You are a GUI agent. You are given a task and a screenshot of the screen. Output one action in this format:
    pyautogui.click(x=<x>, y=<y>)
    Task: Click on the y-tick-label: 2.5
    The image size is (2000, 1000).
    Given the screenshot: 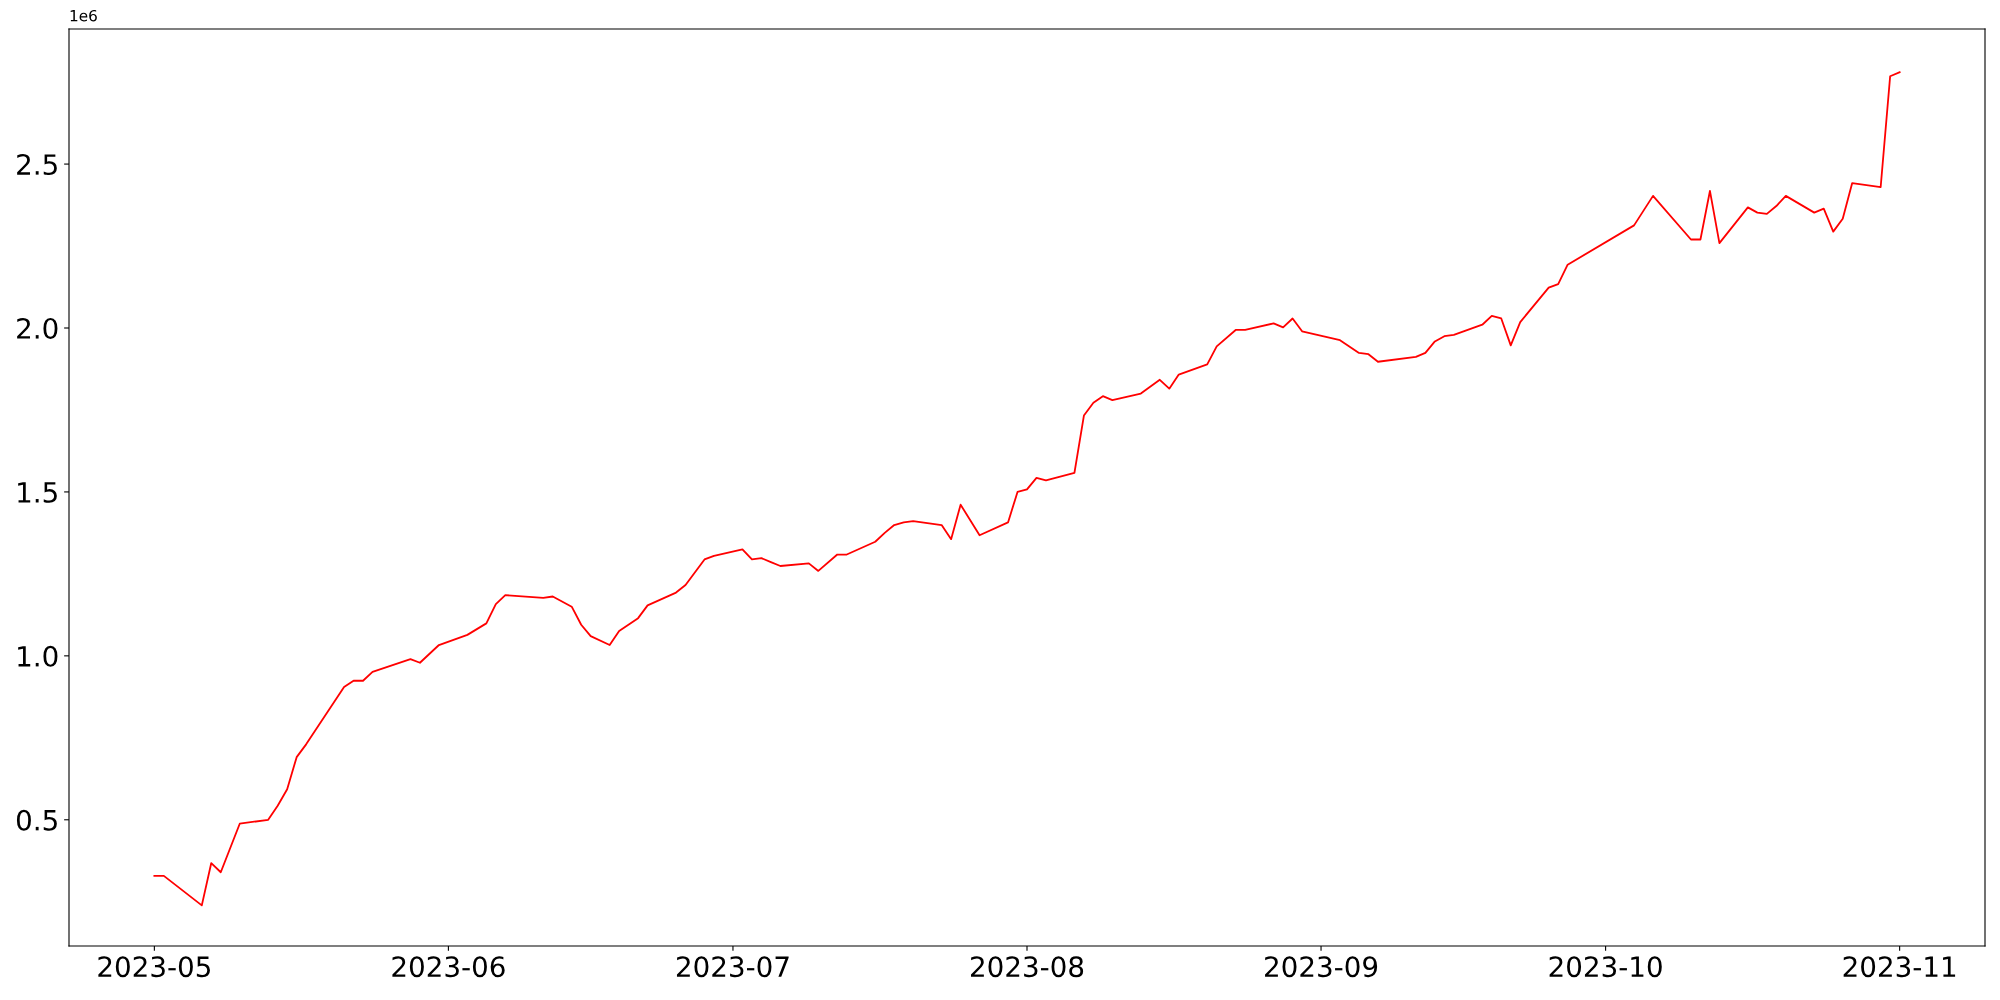 What is the action you would take?
    pyautogui.click(x=37, y=165)
    